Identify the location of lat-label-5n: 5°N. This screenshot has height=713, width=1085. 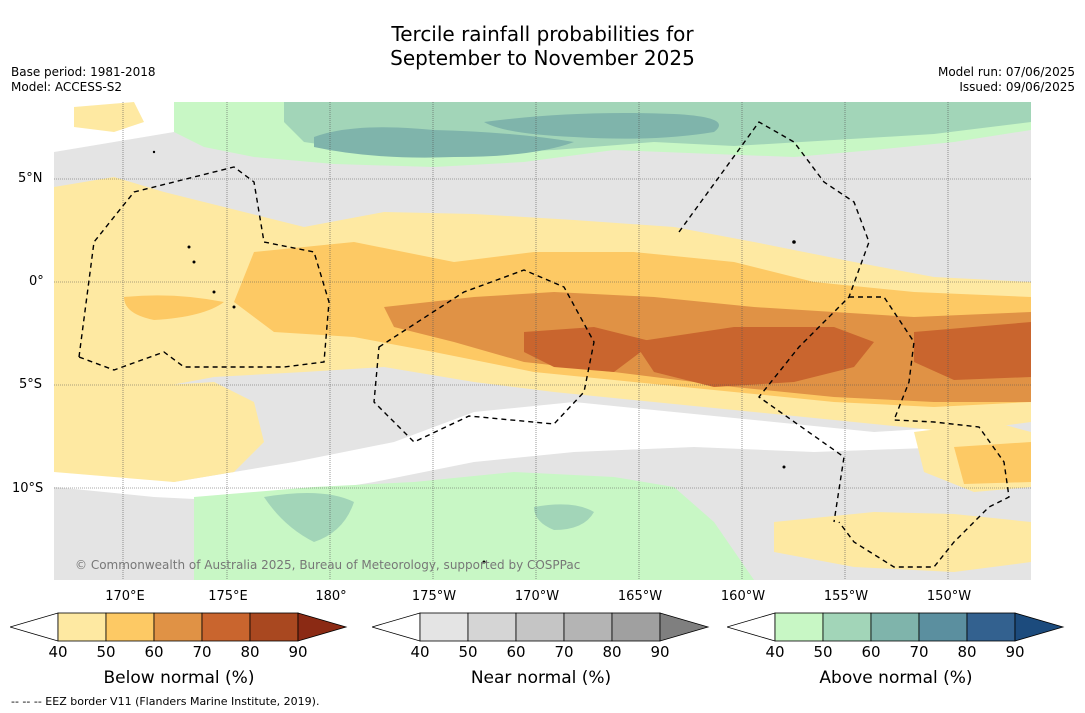
(30, 178).